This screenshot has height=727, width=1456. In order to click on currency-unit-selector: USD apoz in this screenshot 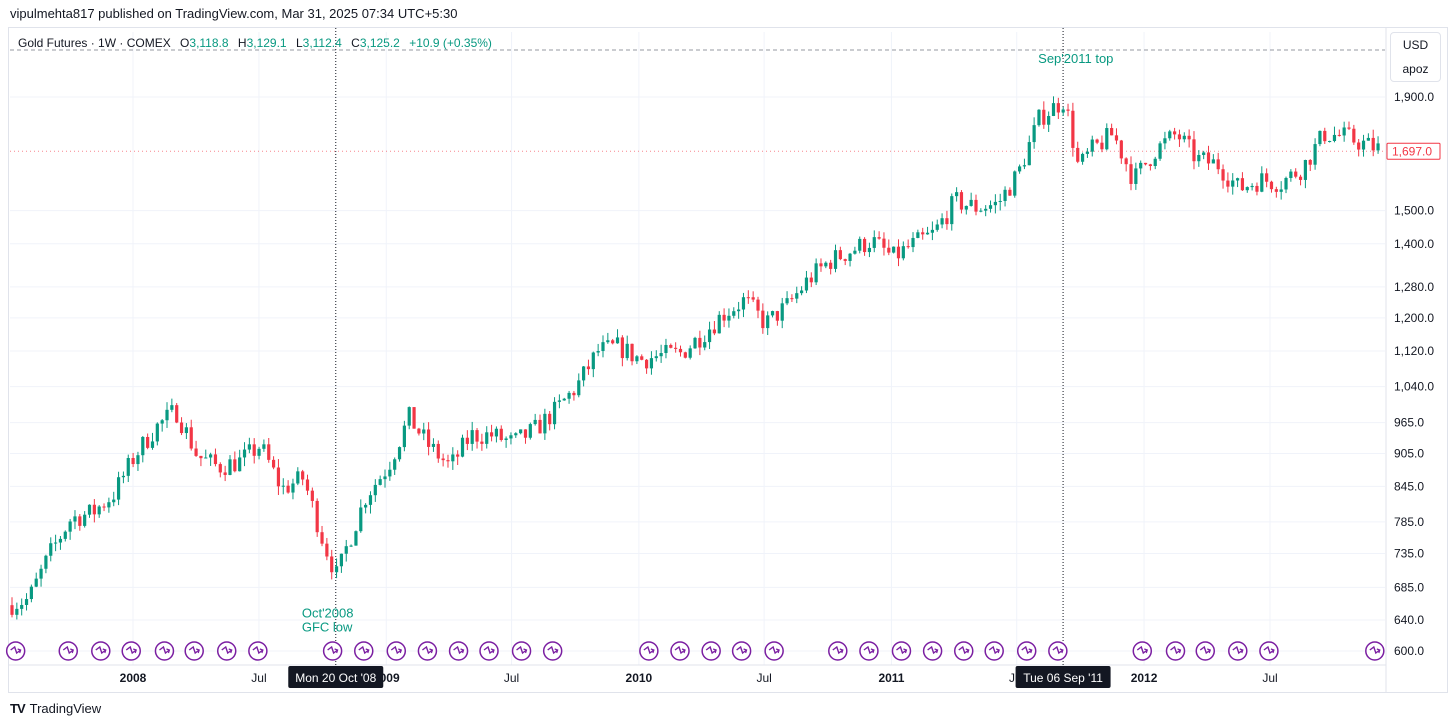, I will do `click(1415, 57)`.